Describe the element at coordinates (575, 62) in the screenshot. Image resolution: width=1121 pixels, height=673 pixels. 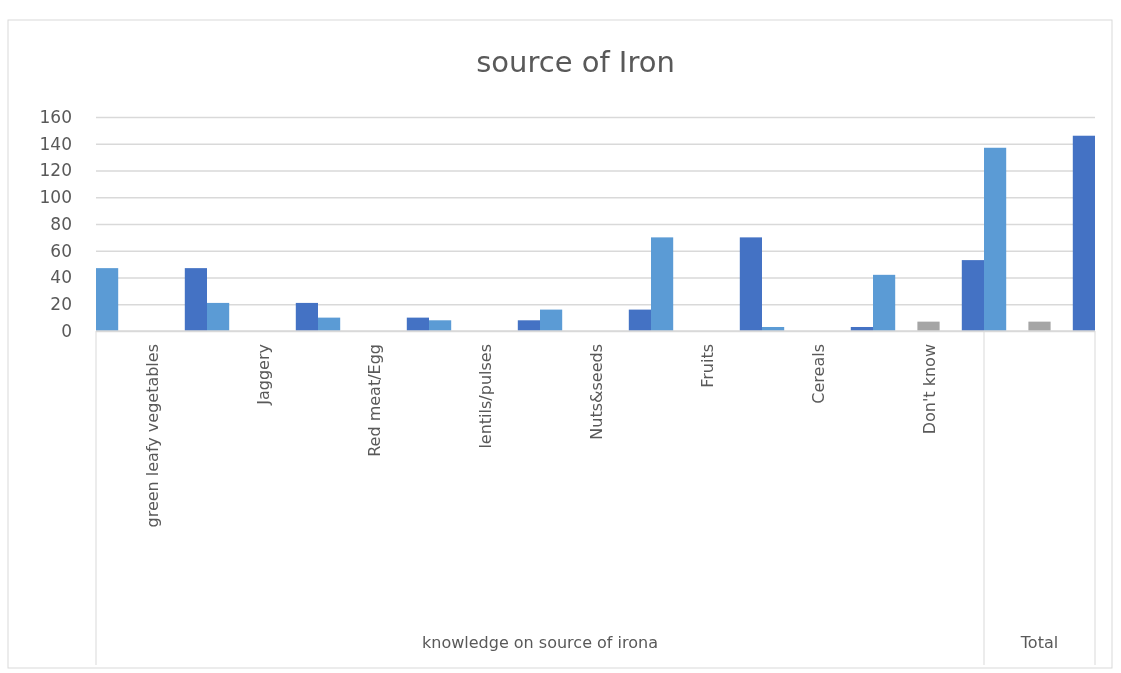
I see `chart-title: source of Iron` at that location.